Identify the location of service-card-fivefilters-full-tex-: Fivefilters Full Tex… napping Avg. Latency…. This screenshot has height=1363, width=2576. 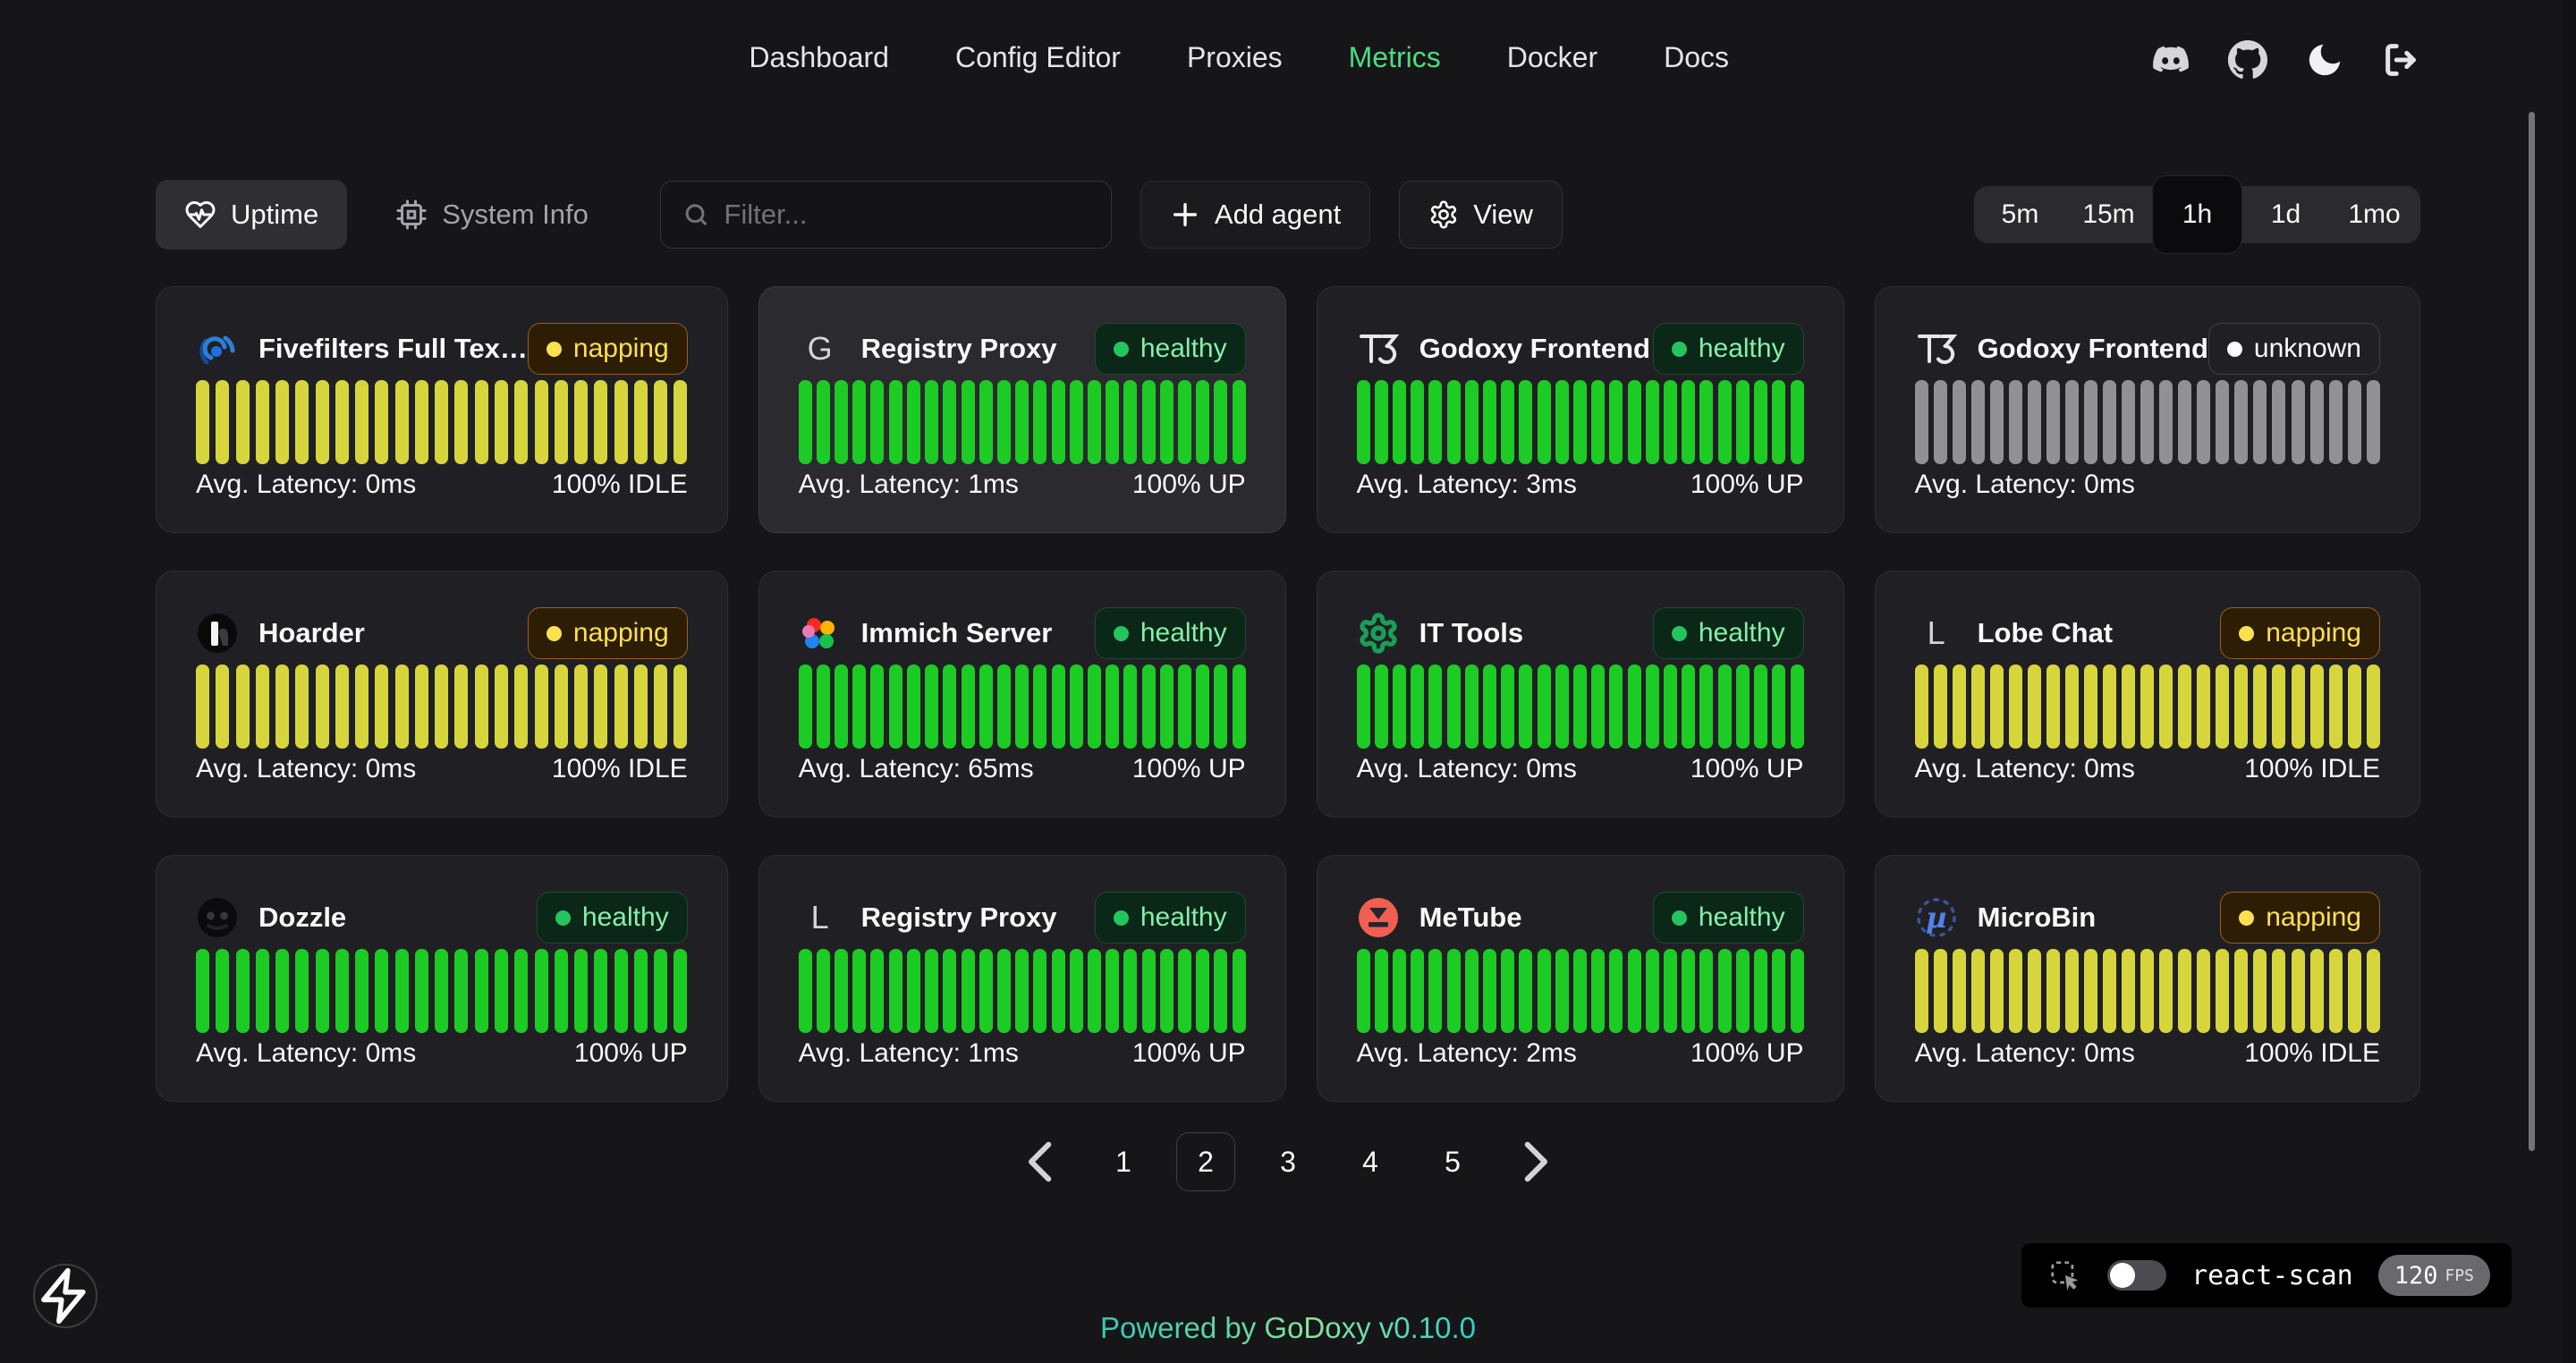
(442, 410).